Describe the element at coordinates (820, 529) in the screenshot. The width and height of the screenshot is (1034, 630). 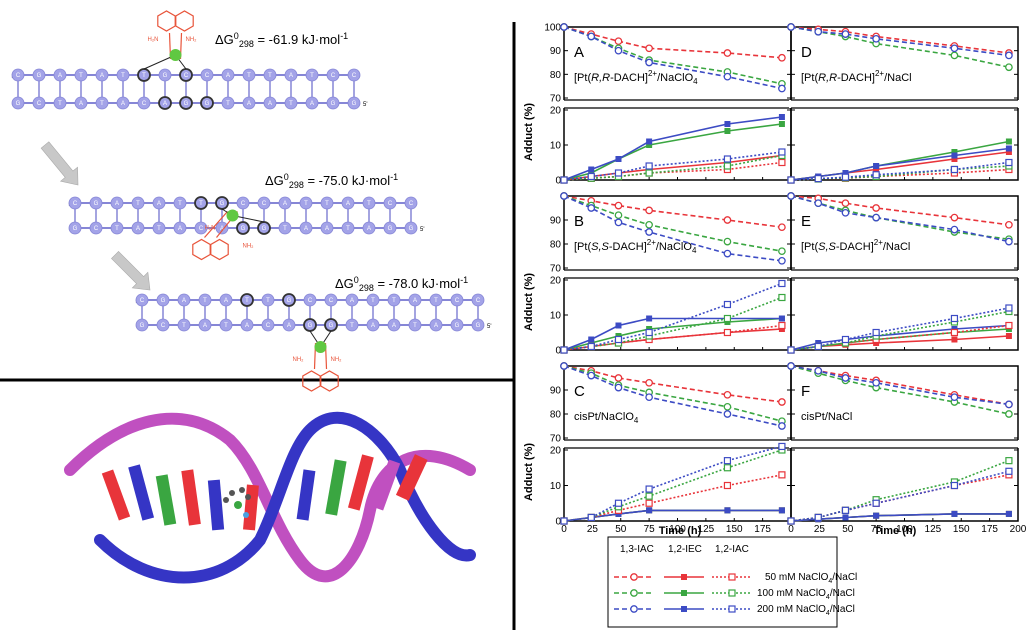
I see `x-tick-label: 25` at that location.